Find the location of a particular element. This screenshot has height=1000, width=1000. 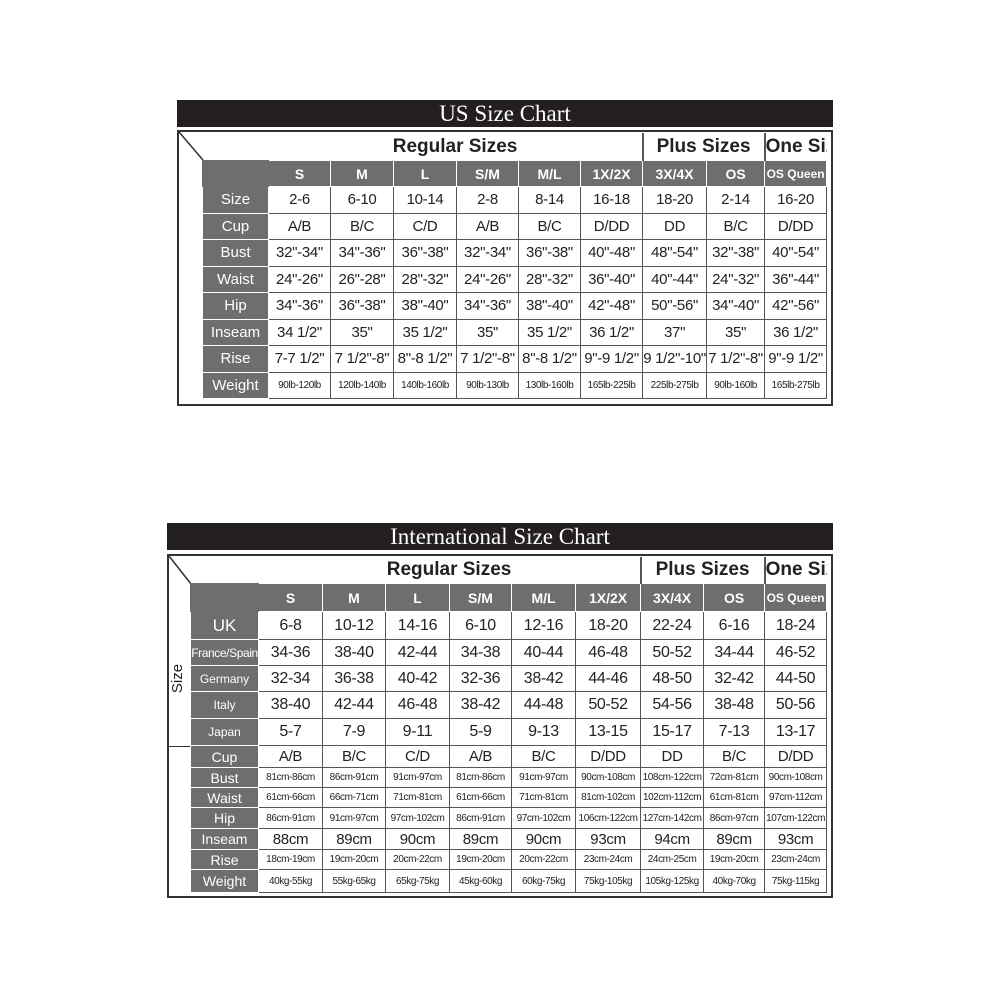

column-header: M/L is located at coordinates (549, 173).